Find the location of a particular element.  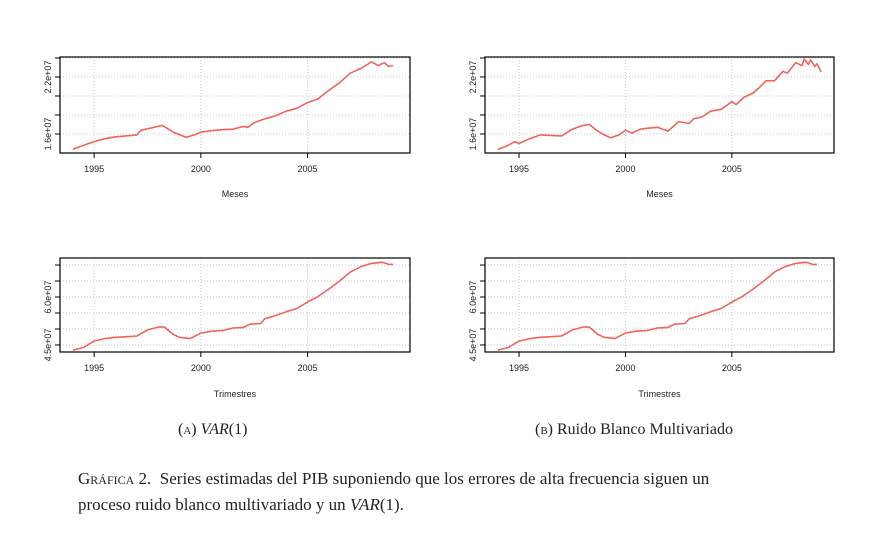

caption-text-3: (1). is located at coordinates (391, 504).